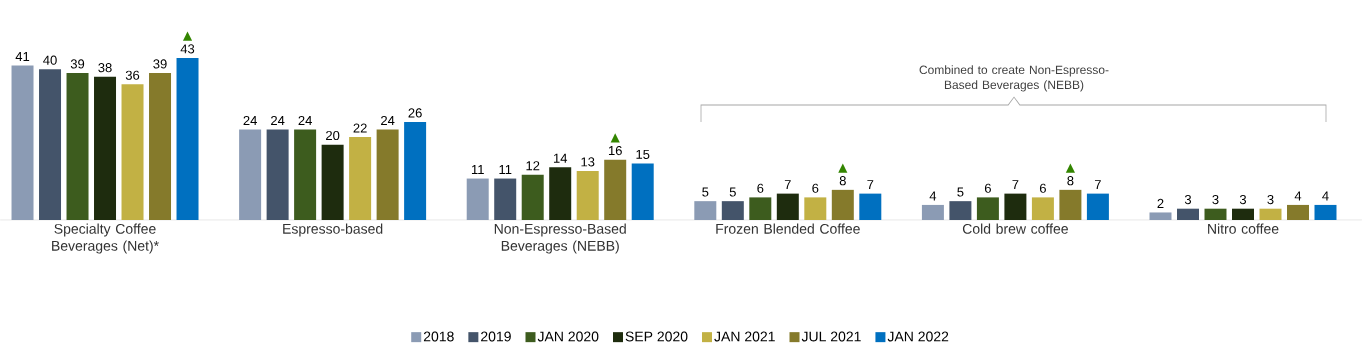 This screenshot has width=1362, height=347. What do you see at coordinates (560, 158) in the screenshot?
I see `data-label: 14` at bounding box center [560, 158].